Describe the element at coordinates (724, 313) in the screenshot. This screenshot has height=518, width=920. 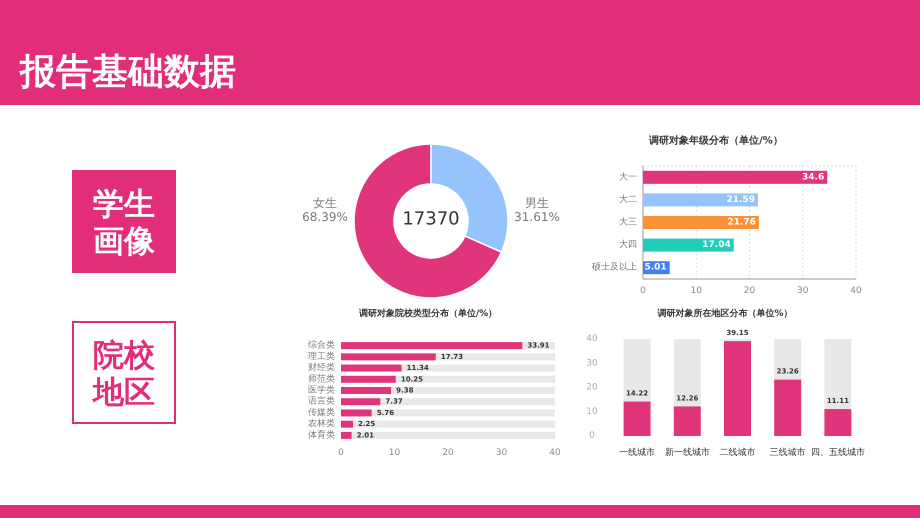
I see `chart-title: 调研对象所在地区分布（单位%）` at that location.